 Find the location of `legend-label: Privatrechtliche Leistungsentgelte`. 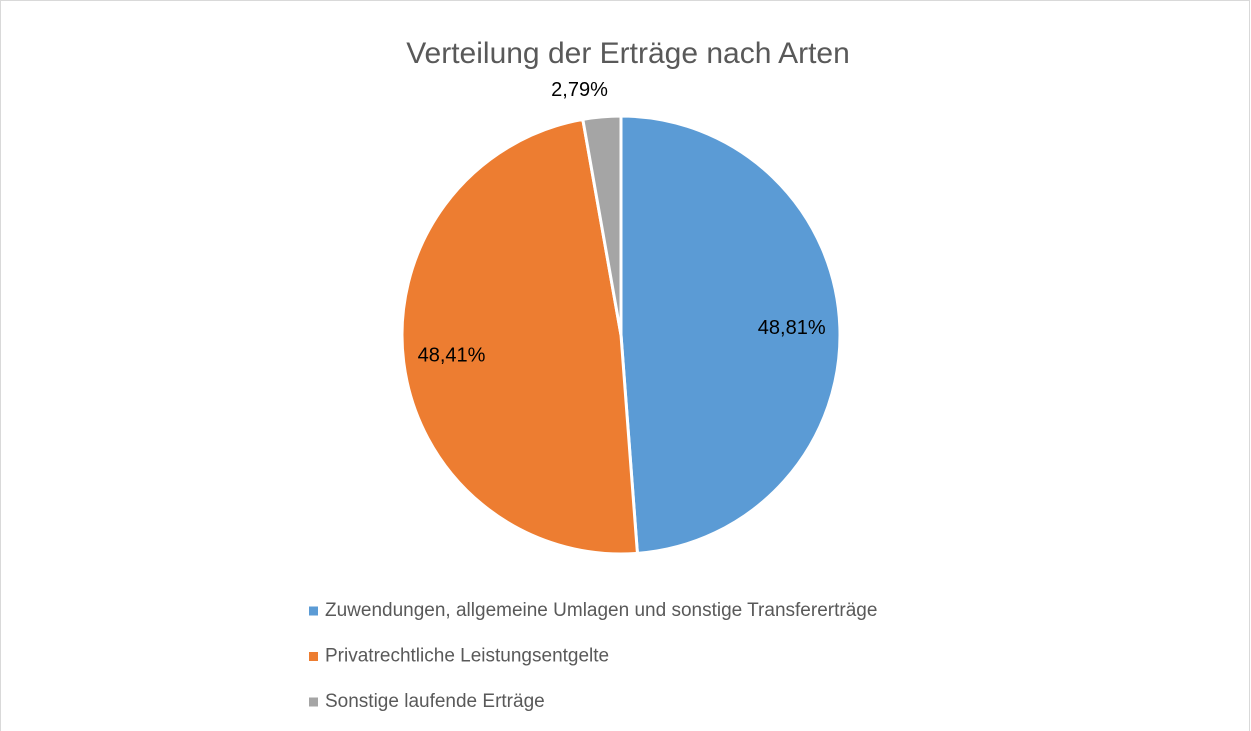

legend-label: Privatrechtliche Leistungsentgelte is located at coordinates (467, 656).